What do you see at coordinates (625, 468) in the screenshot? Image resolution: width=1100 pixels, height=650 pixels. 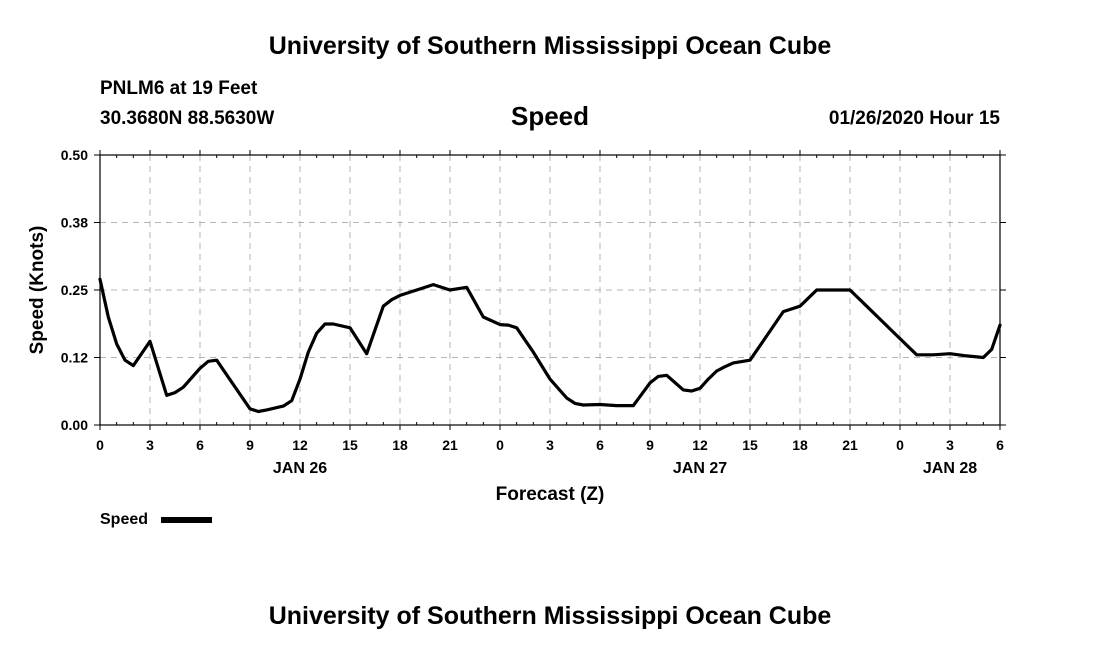 I see `date-labels: JAN 26 JAN 27 JAN 28` at bounding box center [625, 468].